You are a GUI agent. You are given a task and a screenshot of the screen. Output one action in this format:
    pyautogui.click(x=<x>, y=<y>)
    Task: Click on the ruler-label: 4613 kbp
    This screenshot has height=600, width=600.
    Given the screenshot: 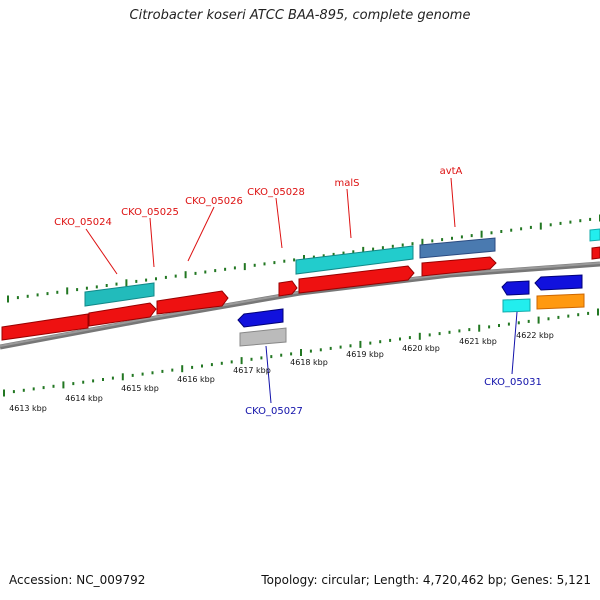 What is the action you would take?
    pyautogui.click(x=28, y=408)
    